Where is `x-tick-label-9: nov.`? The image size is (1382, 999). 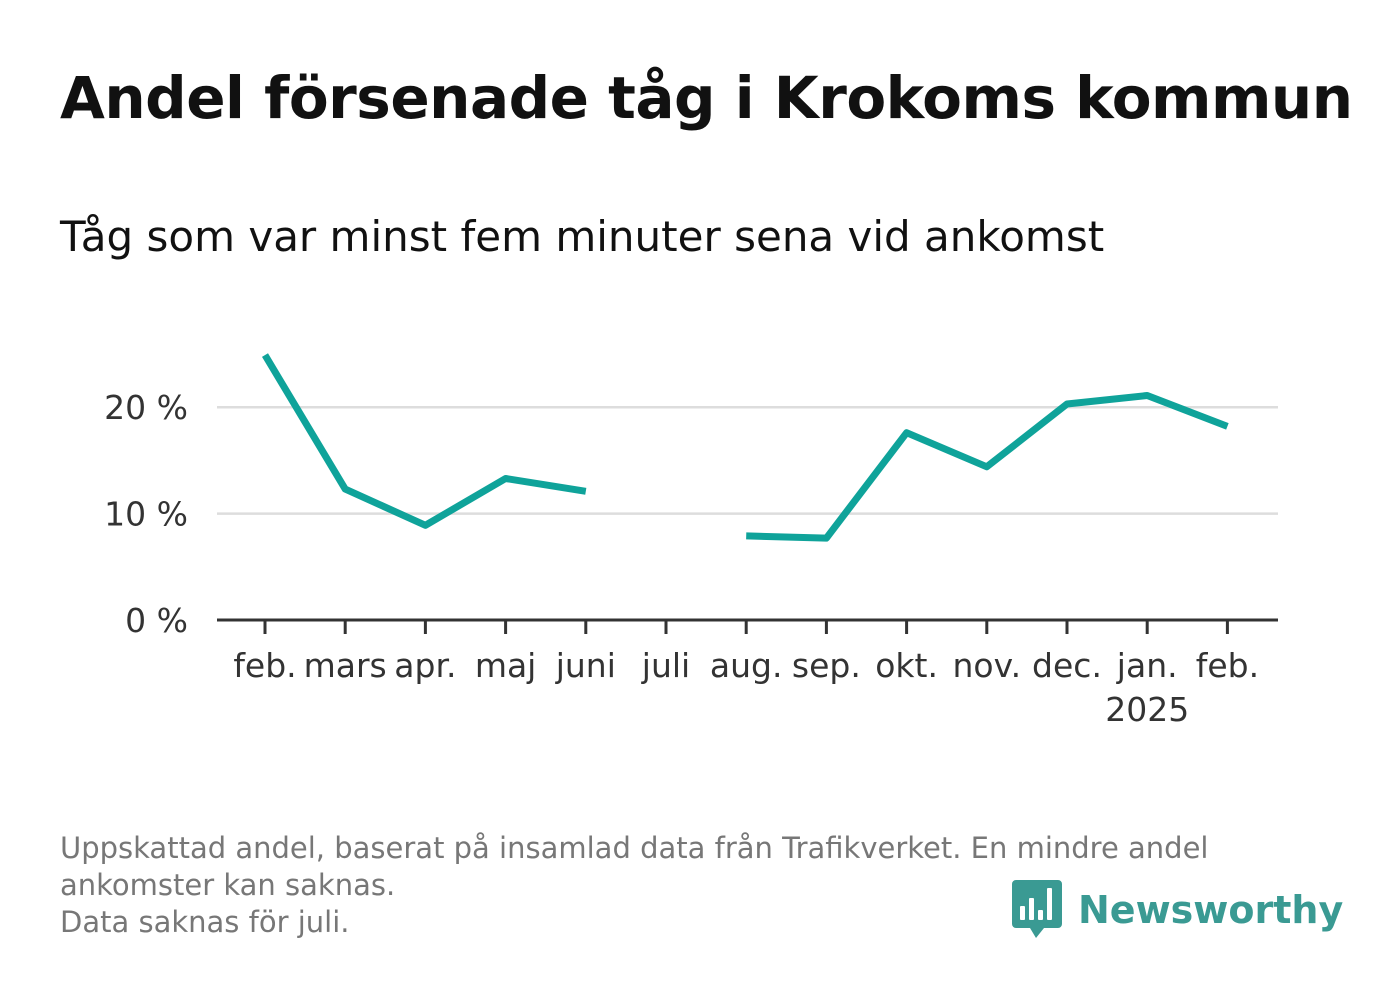 x-tick-label-9: nov. is located at coordinates (987, 665).